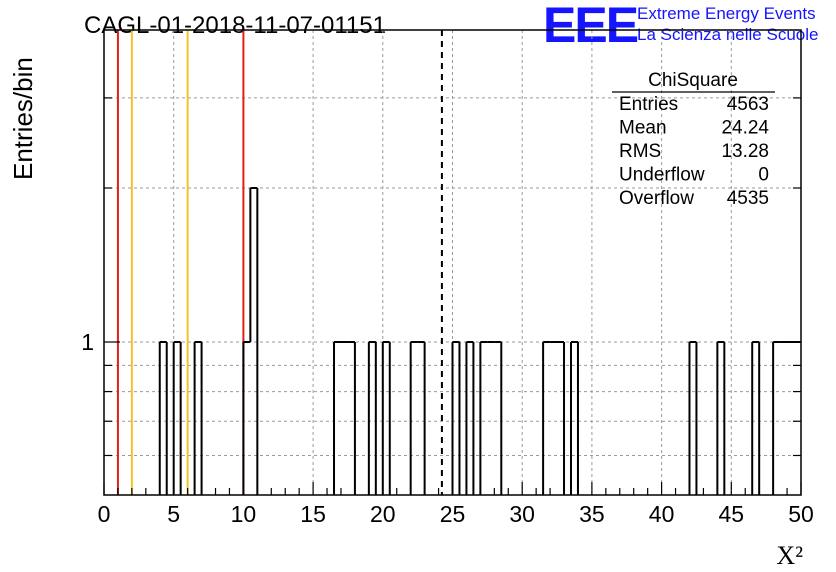  I want to click on x-tick-label: 30, so click(522, 514).